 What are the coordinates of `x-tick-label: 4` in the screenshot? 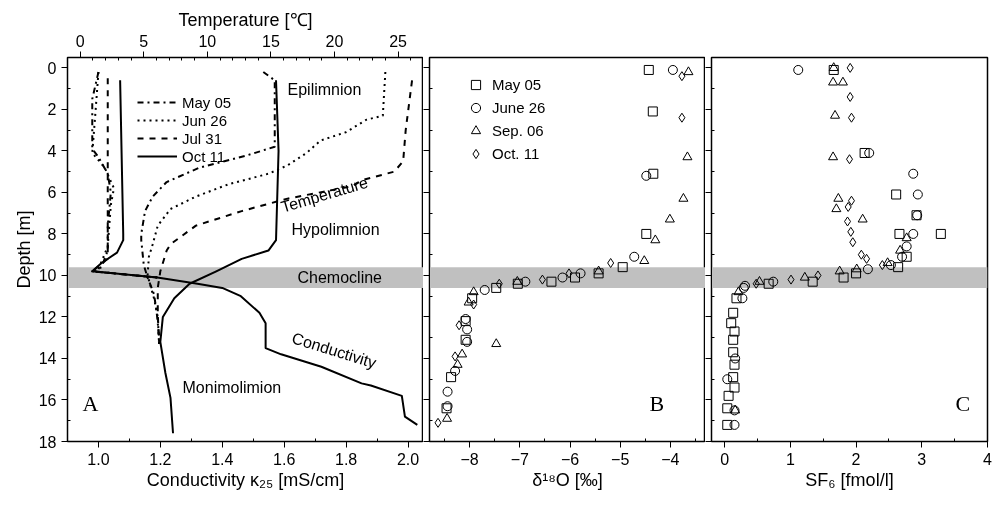 It's located at (988, 459).